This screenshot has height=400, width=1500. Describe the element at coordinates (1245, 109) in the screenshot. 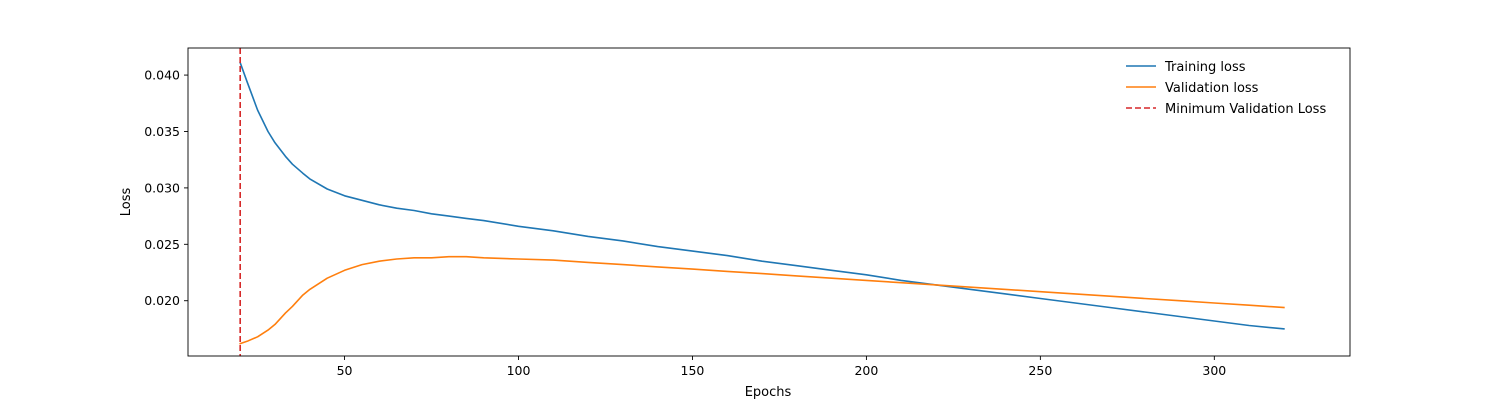

I see `legend-label-minimum-validation-loss: Minimum Validation Loss` at that location.